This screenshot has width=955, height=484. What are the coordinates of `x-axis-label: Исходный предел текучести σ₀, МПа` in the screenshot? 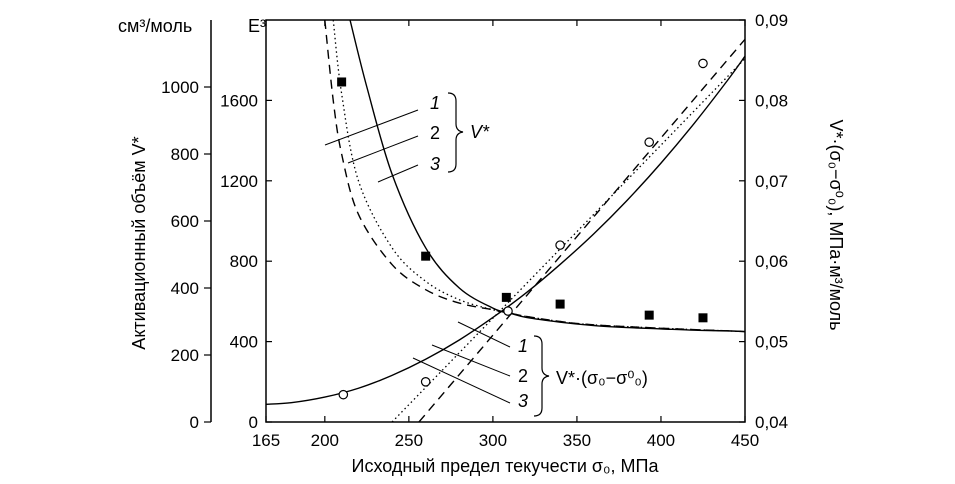 It's located at (506, 466).